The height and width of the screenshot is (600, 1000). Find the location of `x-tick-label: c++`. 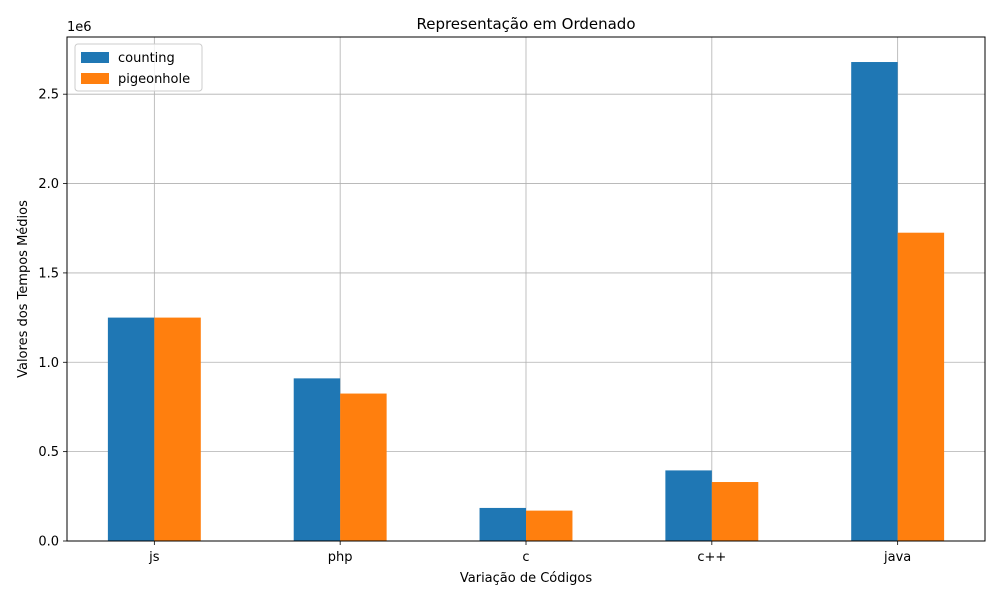

x-tick-label: c++ is located at coordinates (711, 557).